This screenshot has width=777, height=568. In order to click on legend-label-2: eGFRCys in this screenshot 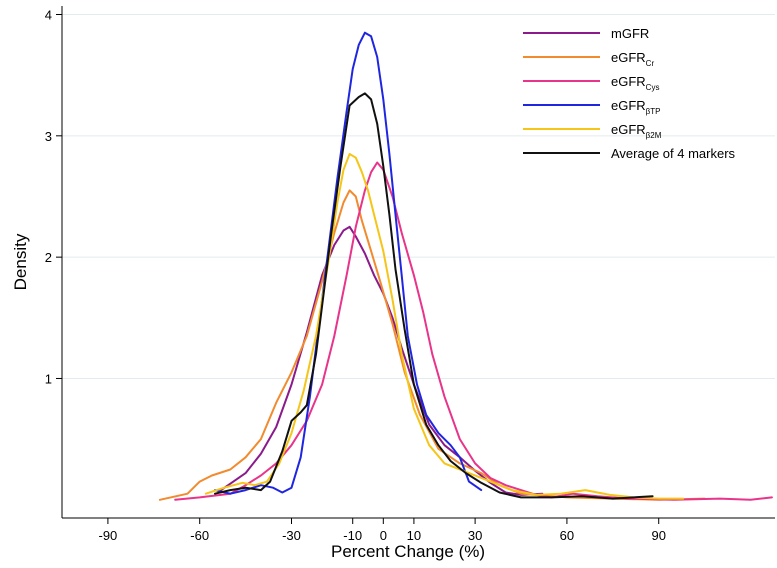, I will do `click(635, 83)`.